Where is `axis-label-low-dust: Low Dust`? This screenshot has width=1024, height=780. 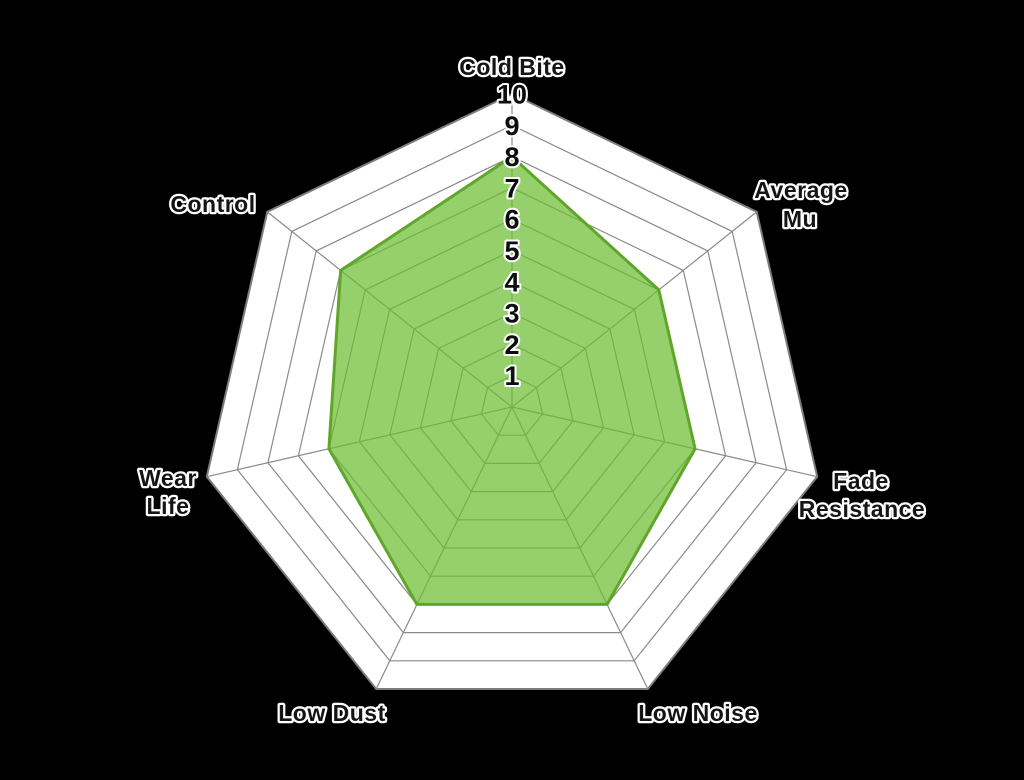
axis-label-low-dust: Low Dust is located at coordinates (332, 713).